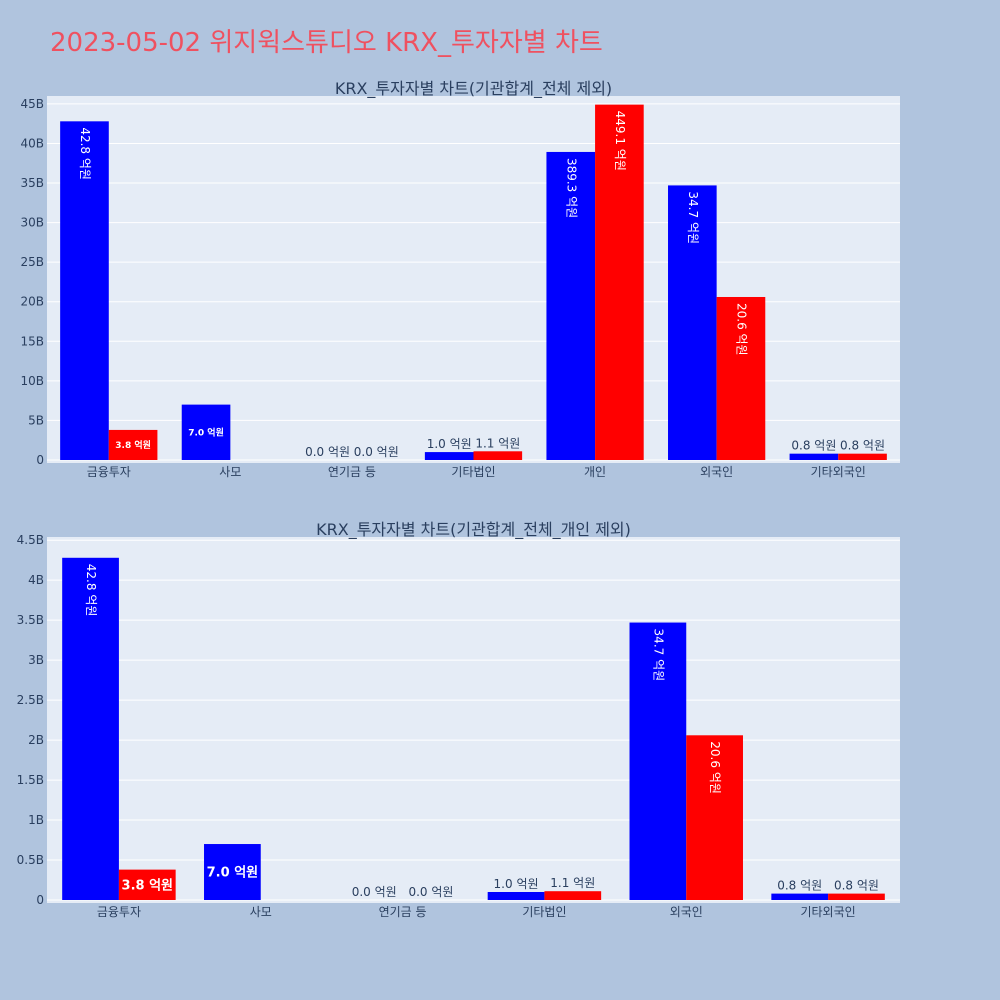  Describe the element at coordinates (30, 780) in the screenshot. I see `y-tick-label: 1.5B` at that location.